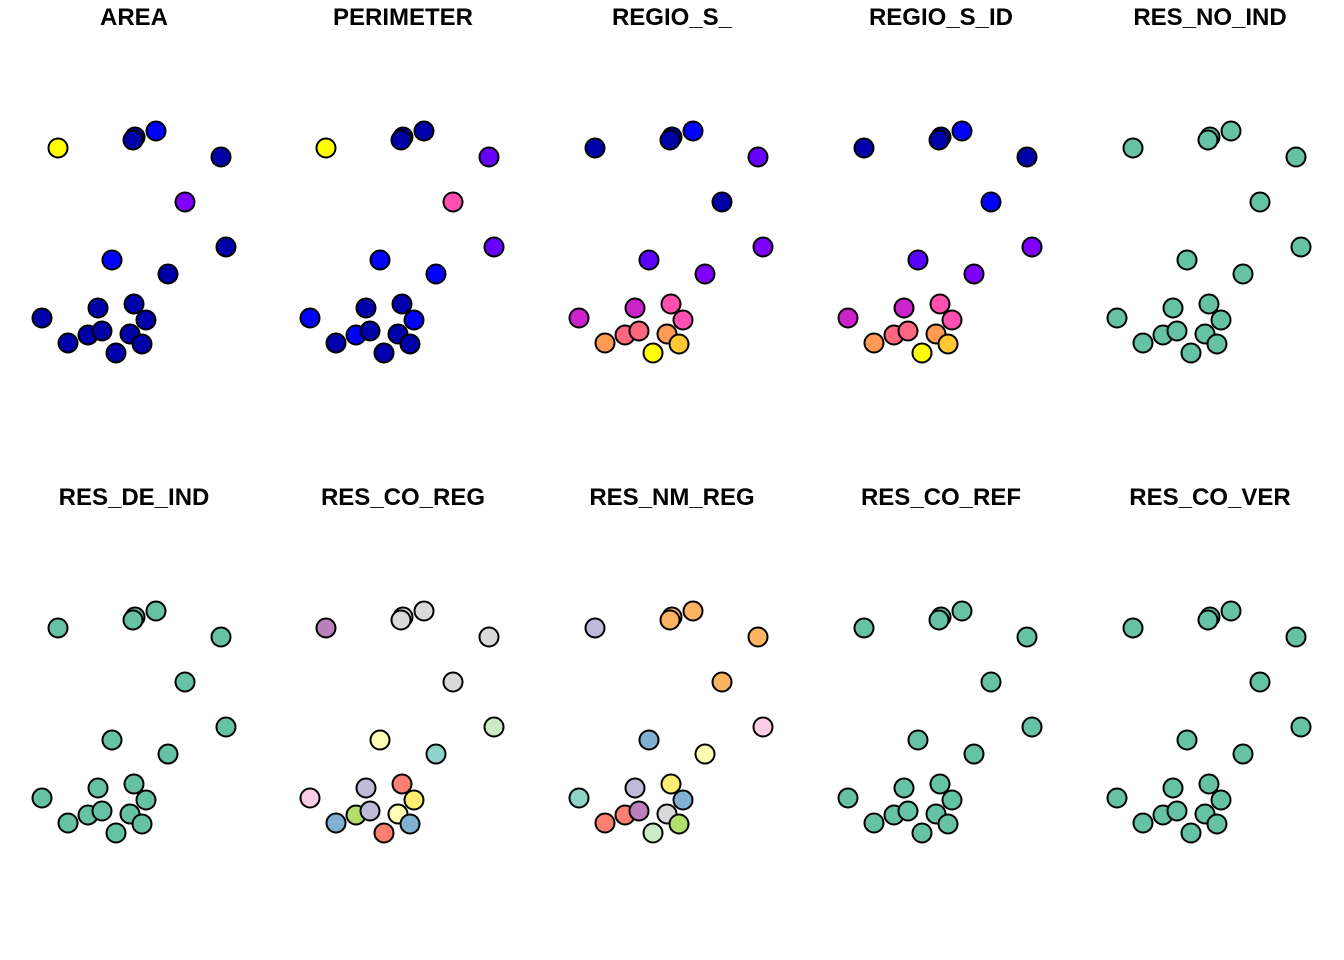  I want to click on map-panel-res-co-ref: RES_CO_REF, so click(940, 664).